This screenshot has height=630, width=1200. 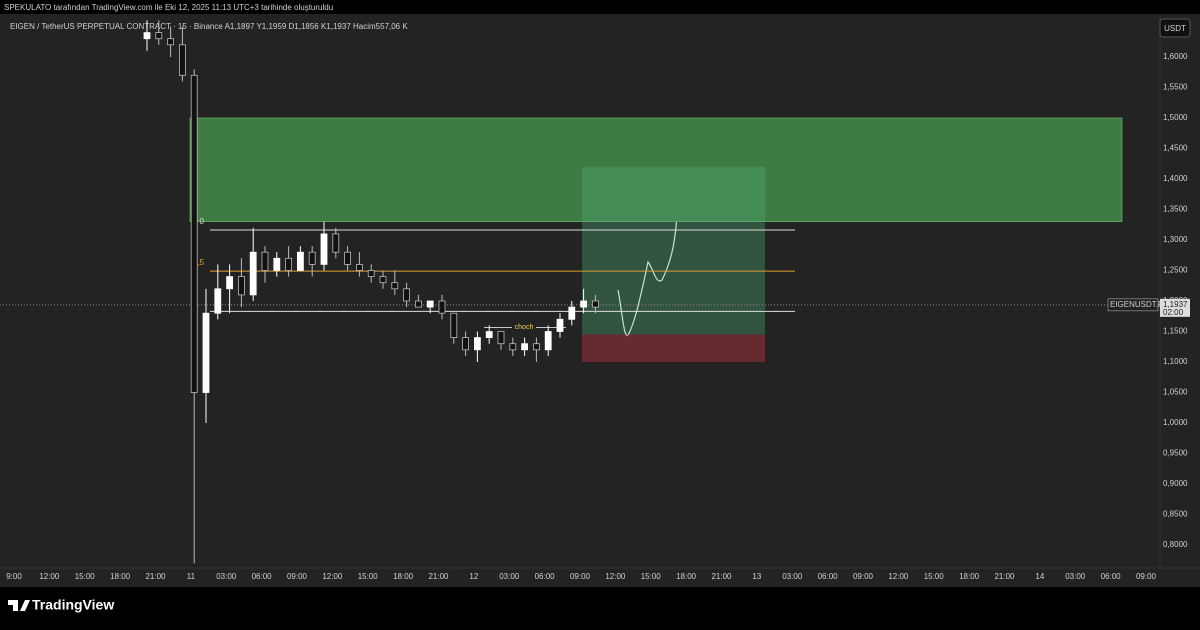 I want to click on time-tick-label: 9:00, so click(x=14, y=576).